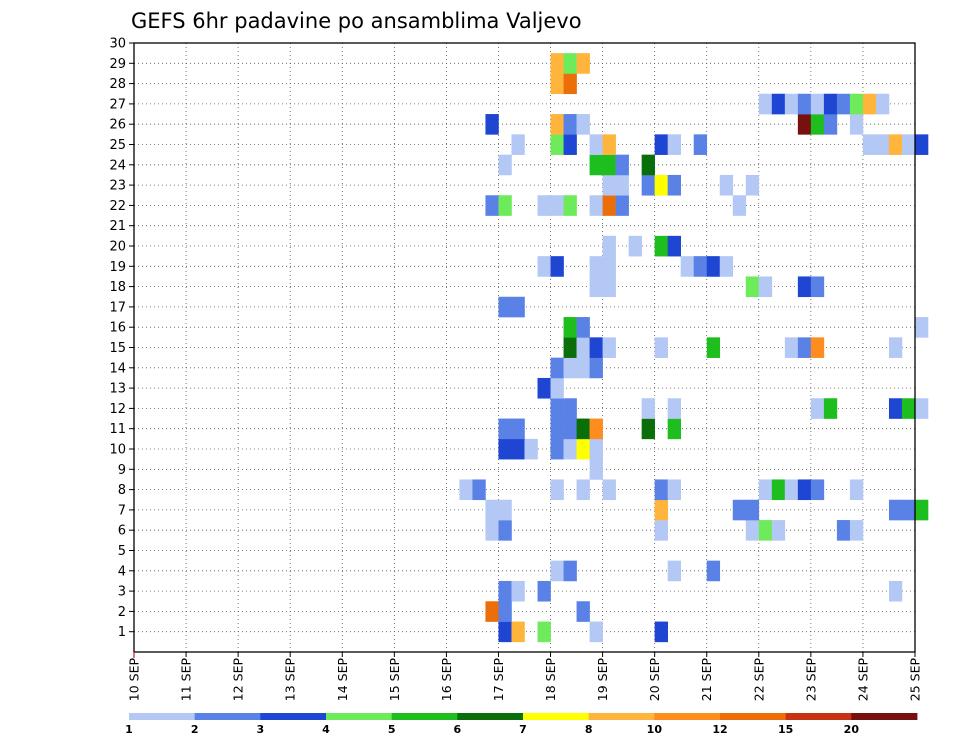 The height and width of the screenshot is (742, 960). Describe the element at coordinates (117, 307) in the screenshot. I see `y-tick-label: 17` at that location.